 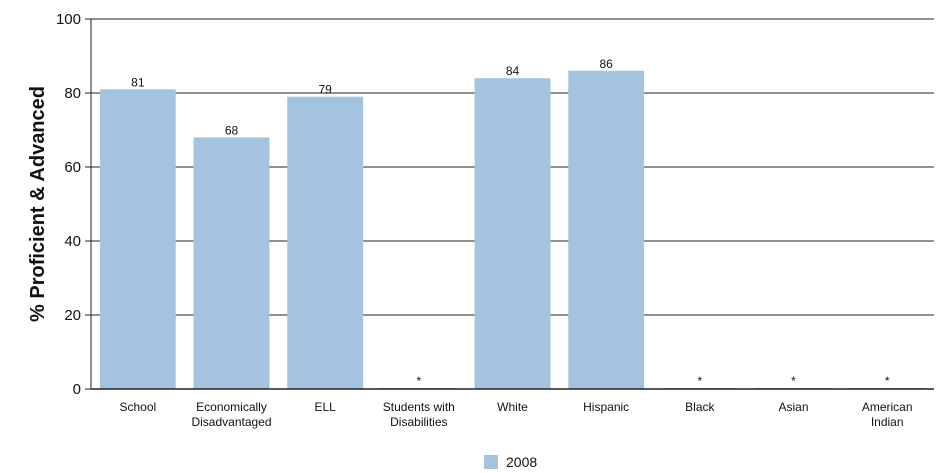 I want to click on data-label-4: 84, so click(x=513, y=71).